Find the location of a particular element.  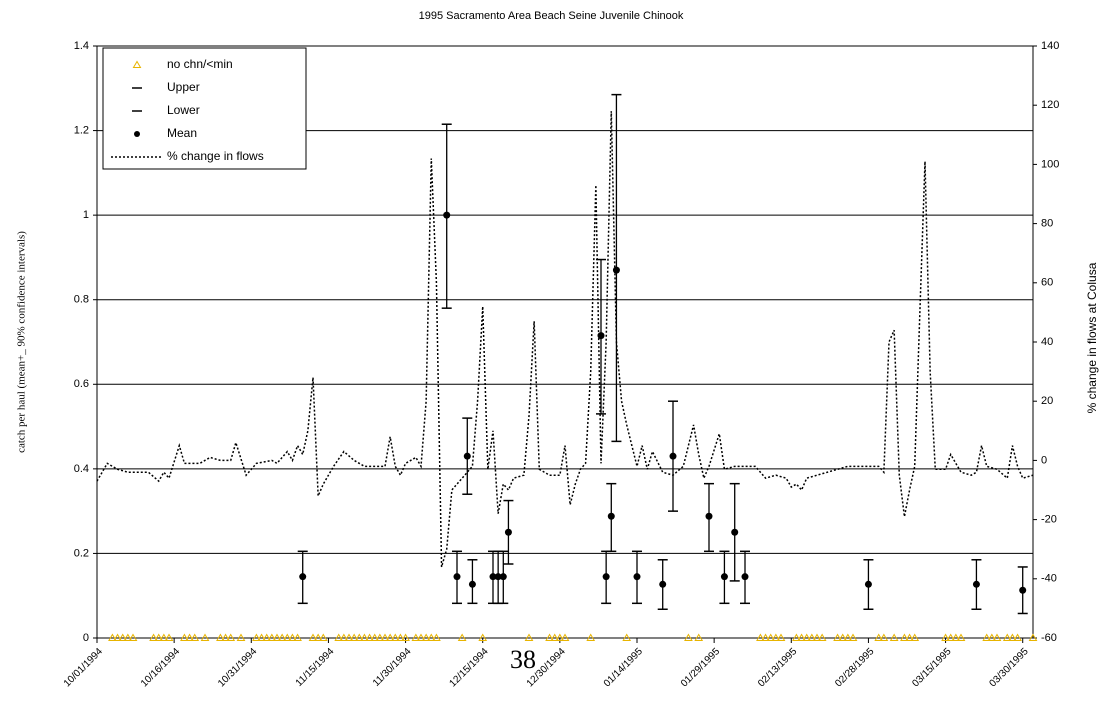

y-tick-label: 0 is located at coordinates (86, 638).